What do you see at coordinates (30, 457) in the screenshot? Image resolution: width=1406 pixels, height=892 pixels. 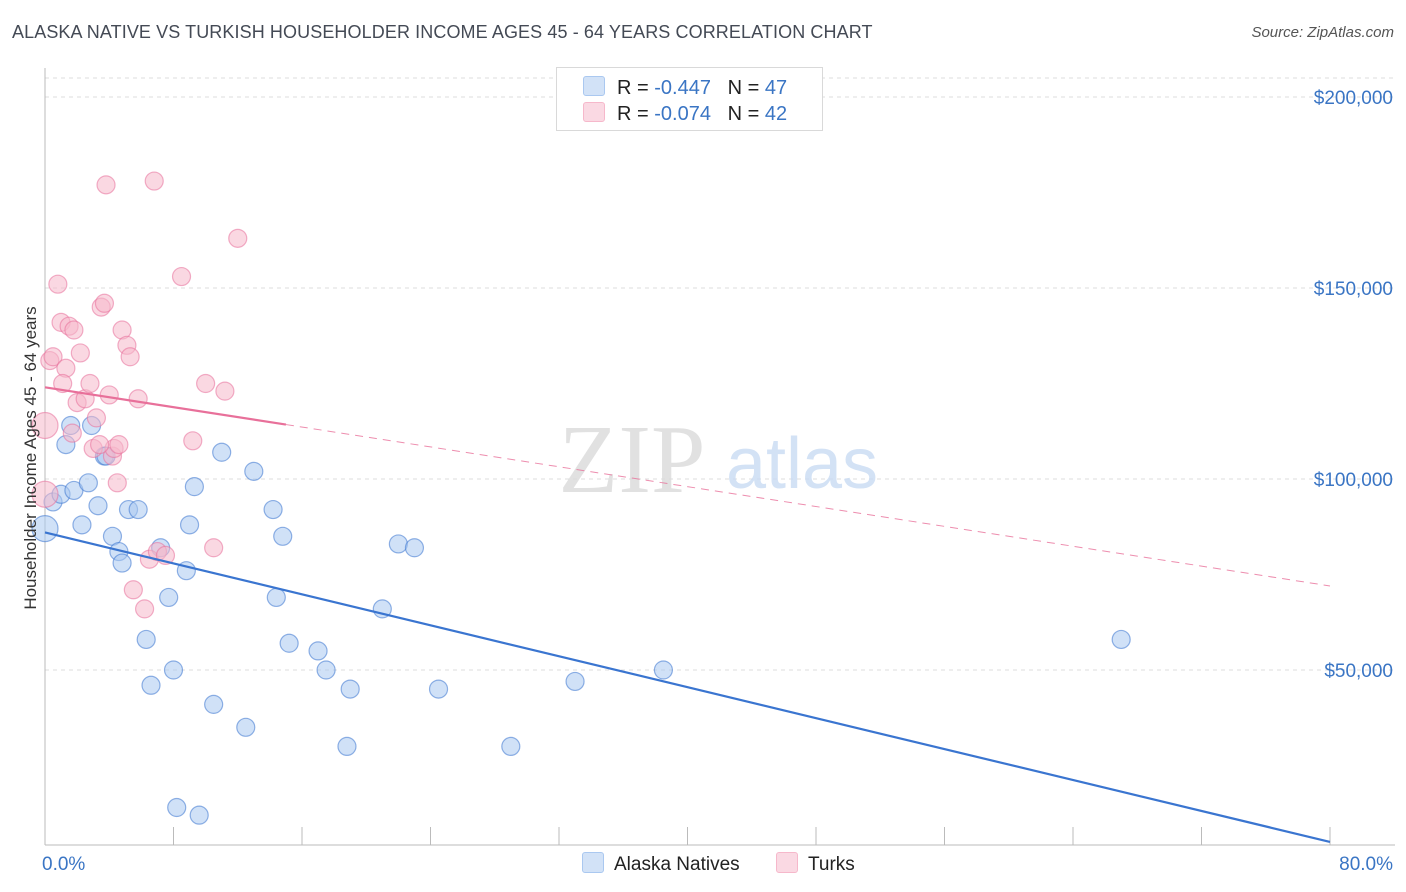 I see `y-axis-label: Householder Income Ages 45 - 64 years` at bounding box center [30, 457].